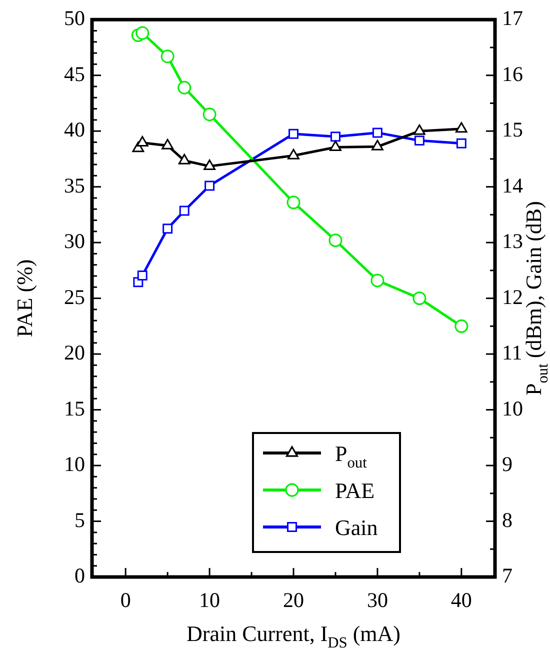 This screenshot has width=550, height=649. Describe the element at coordinates (512, 130) in the screenshot. I see `y2-tick-label: 15` at that location.